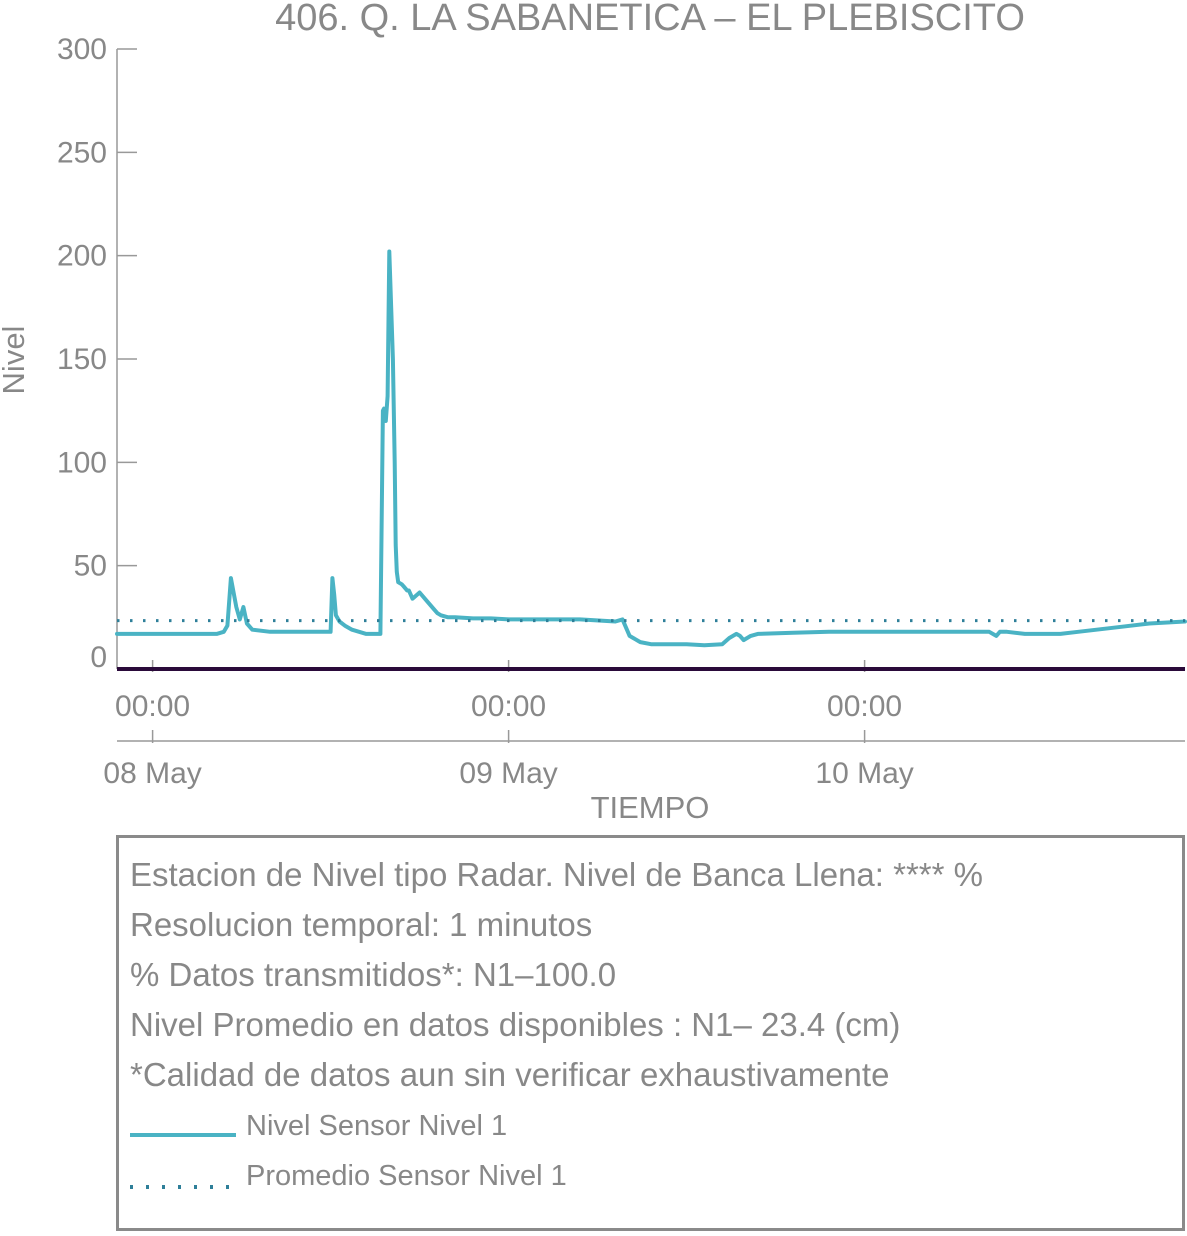  What do you see at coordinates (508, 773) in the screenshot?
I see `x-tick-label-date: 09 May` at bounding box center [508, 773].